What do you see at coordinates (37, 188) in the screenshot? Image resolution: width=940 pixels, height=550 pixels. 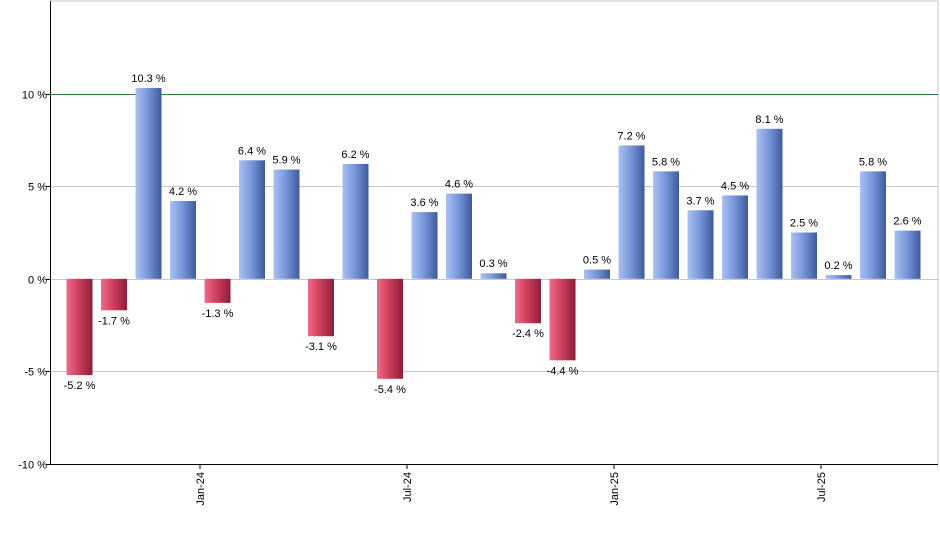 I see `y-tick-label: 5 %` at bounding box center [37, 188].